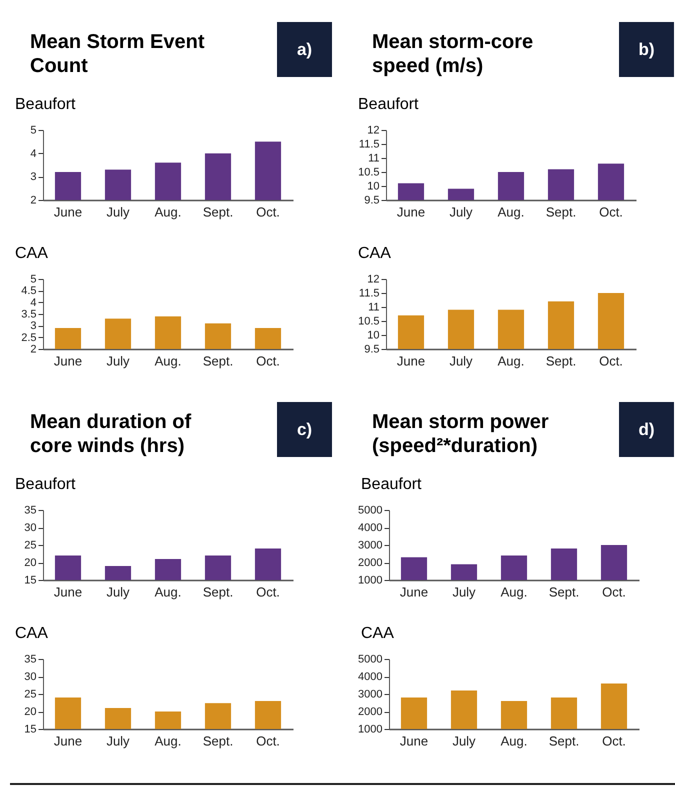 Image resolution: width=675 pixels, height=787 pixels. I want to click on y-tick-label: 3.5, so click(28, 314).